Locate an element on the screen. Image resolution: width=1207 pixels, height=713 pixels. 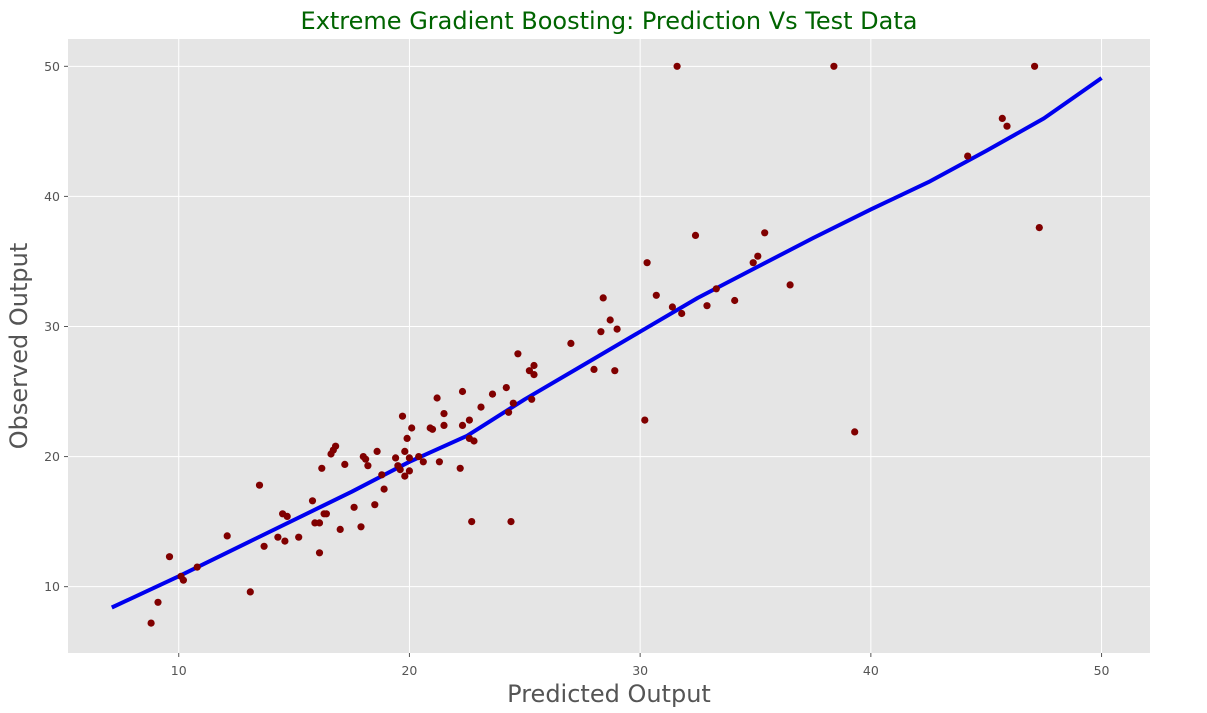
y-tick-label: 30 is located at coordinates (52, 326).